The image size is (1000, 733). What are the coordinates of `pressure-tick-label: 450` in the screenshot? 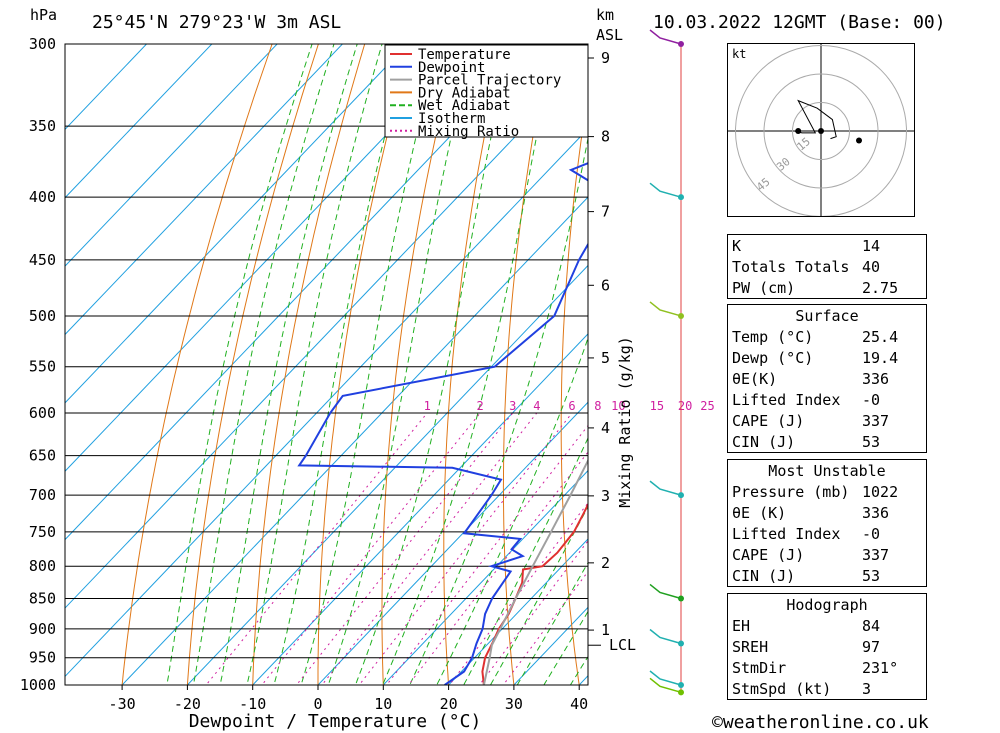 It's located at (42, 260).